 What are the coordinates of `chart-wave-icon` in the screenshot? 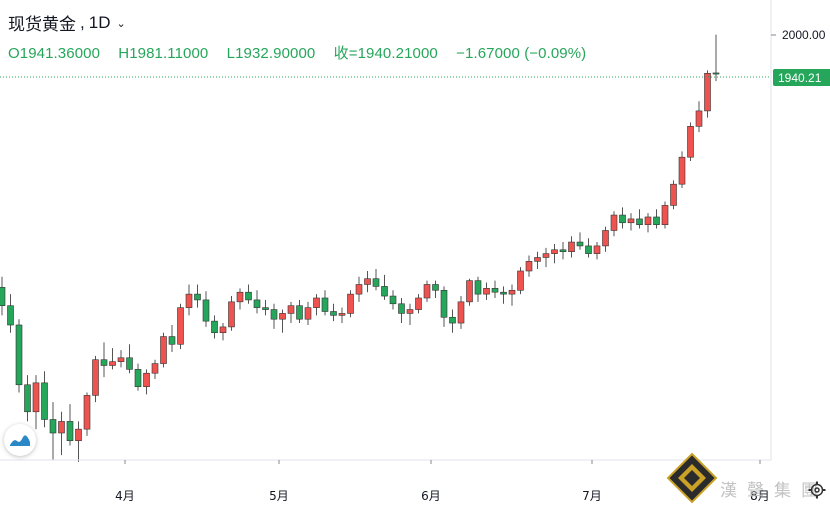 It's located at (20, 440).